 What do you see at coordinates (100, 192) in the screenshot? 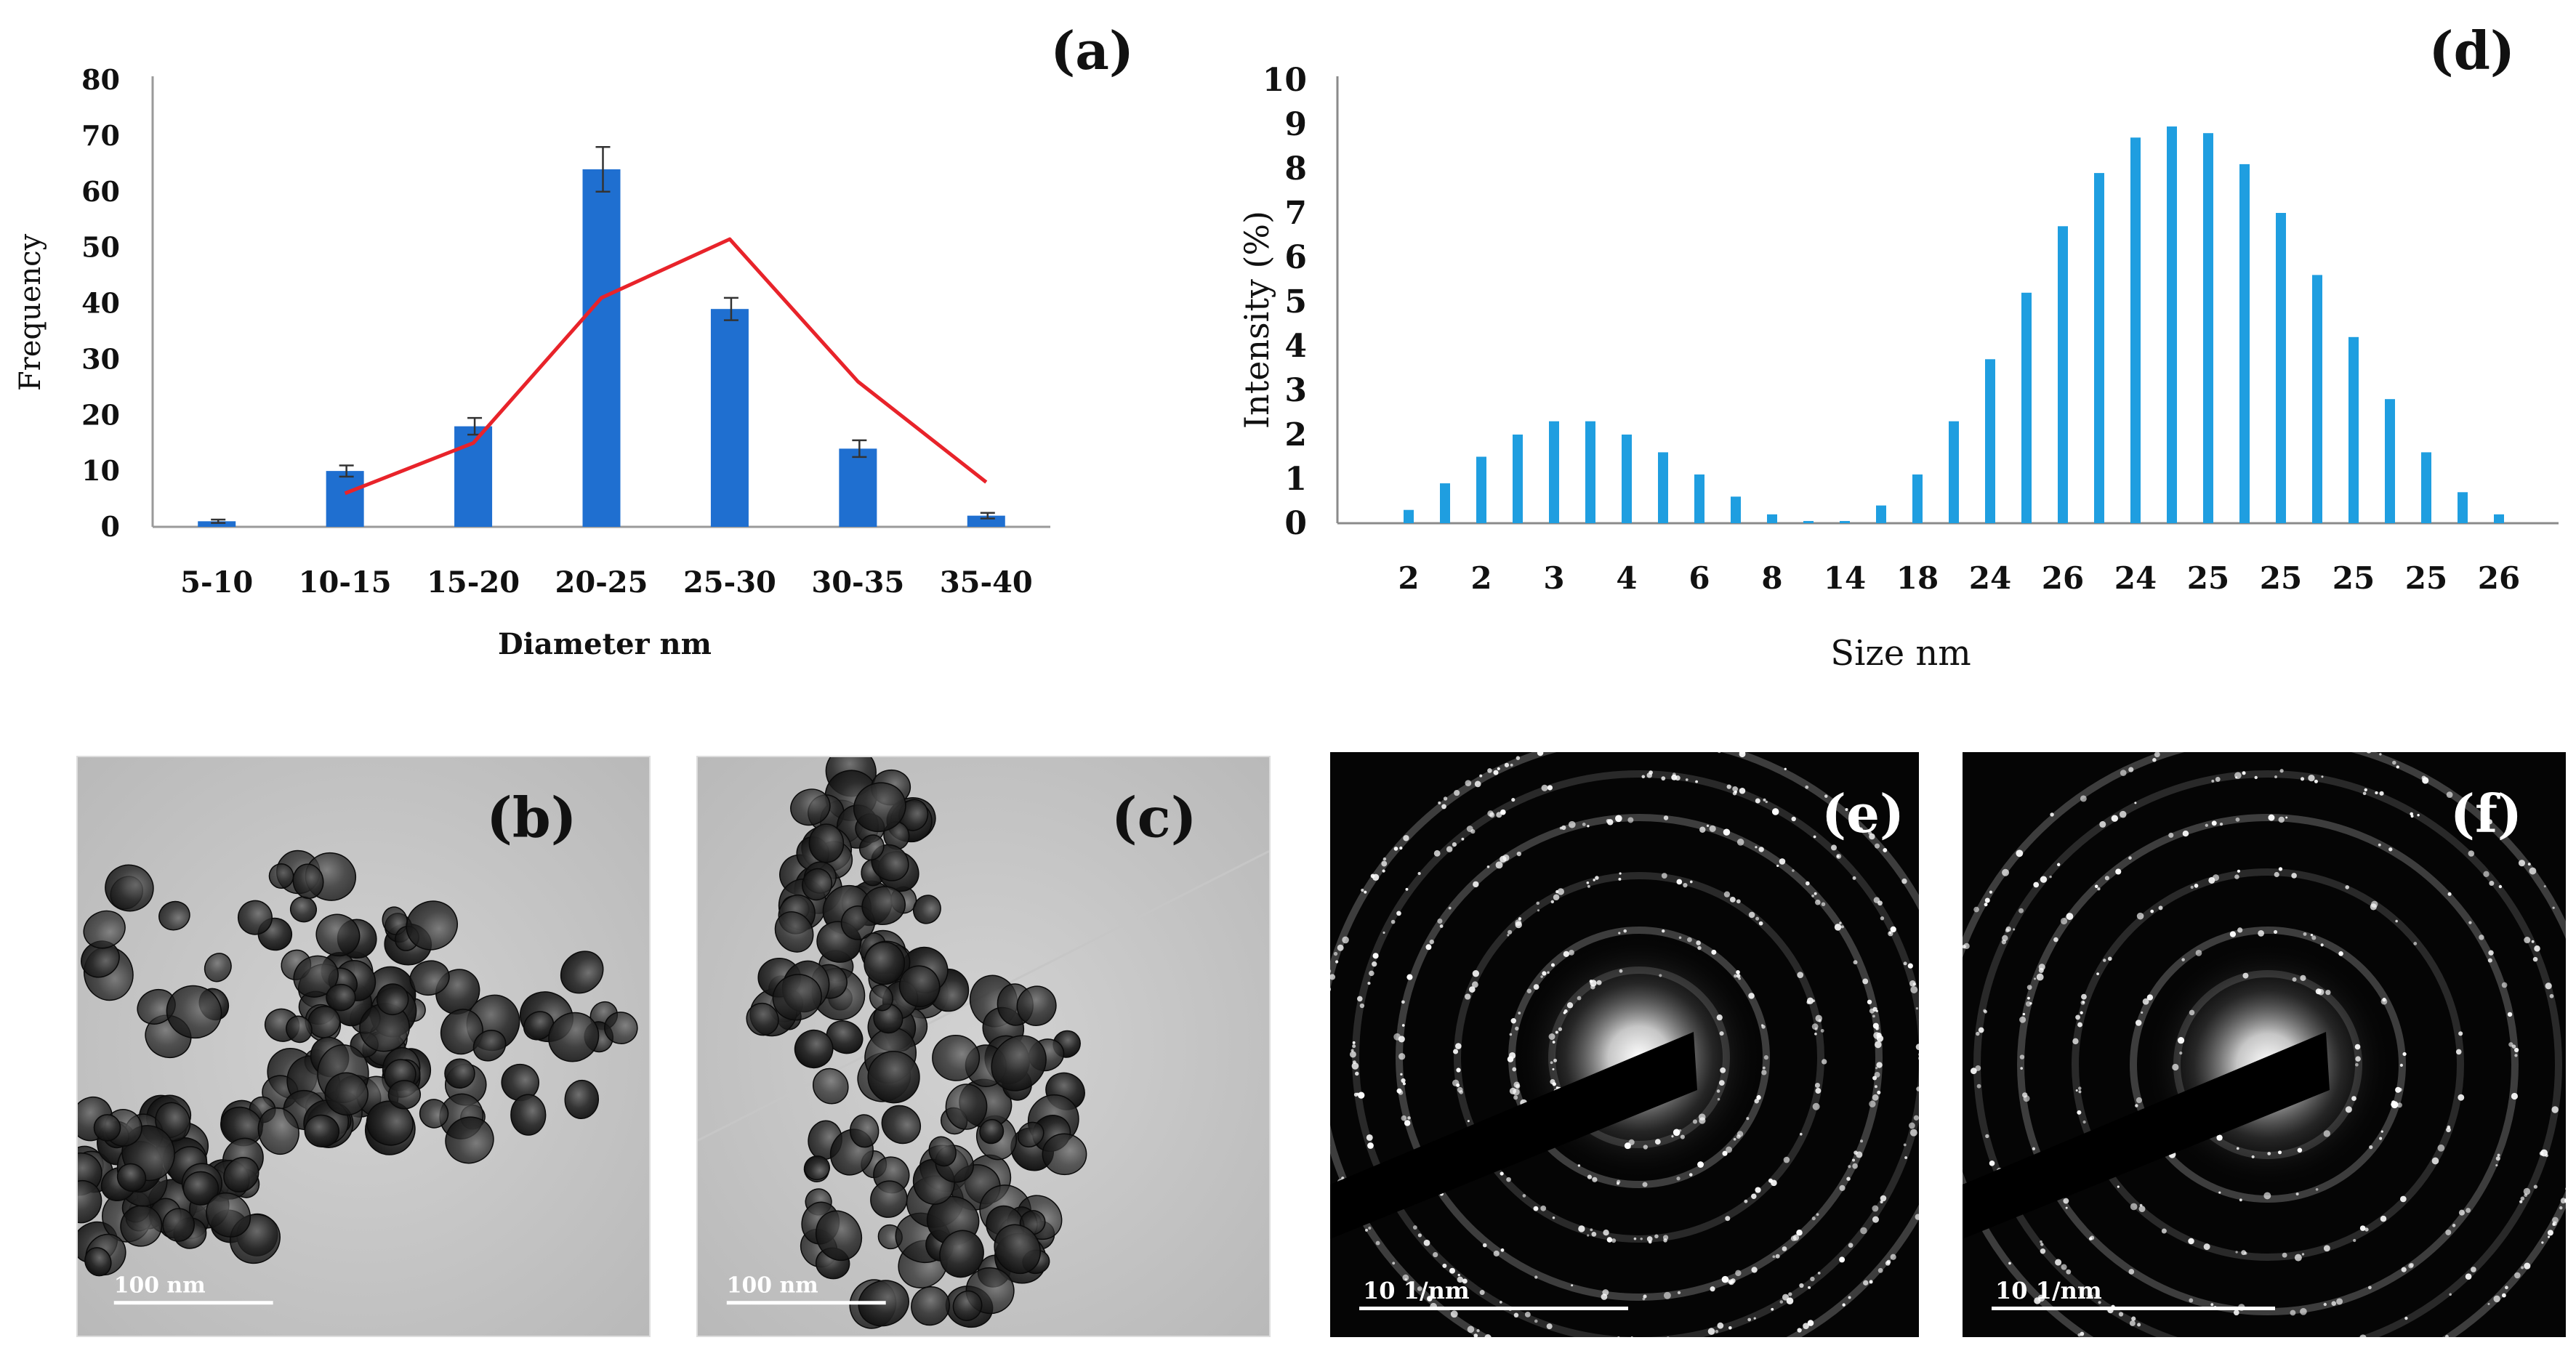
I see `y-tick-label-a: 60` at bounding box center [100, 192].